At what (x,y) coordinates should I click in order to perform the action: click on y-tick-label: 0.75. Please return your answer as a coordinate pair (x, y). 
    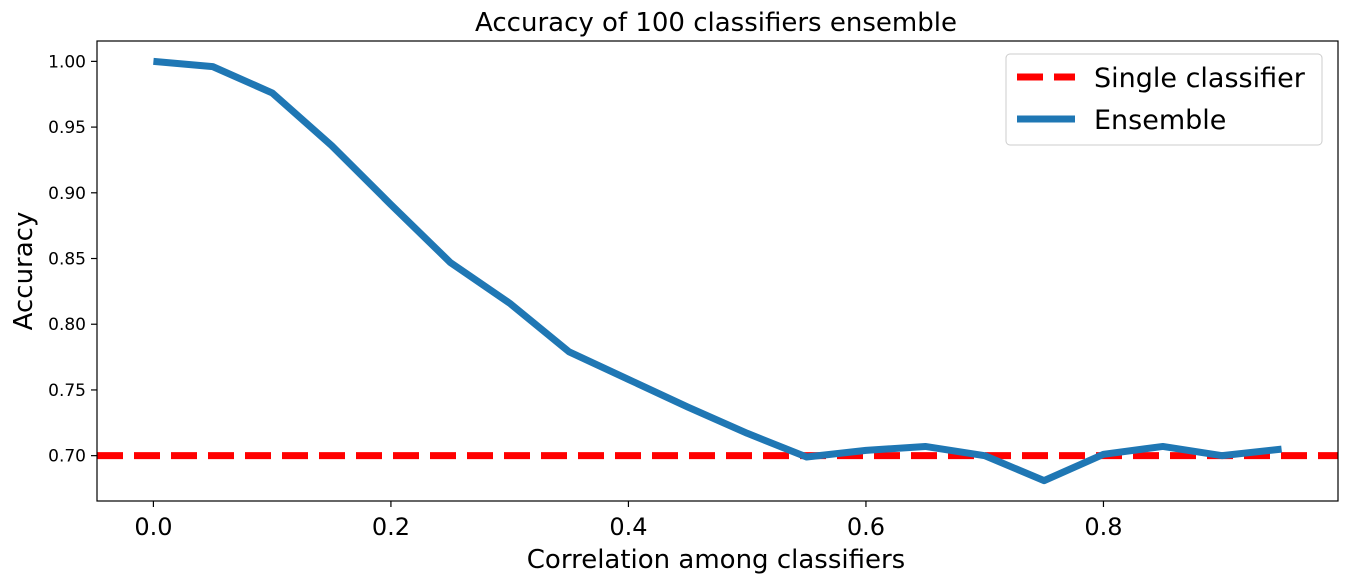
    Looking at the image, I should click on (67, 391).